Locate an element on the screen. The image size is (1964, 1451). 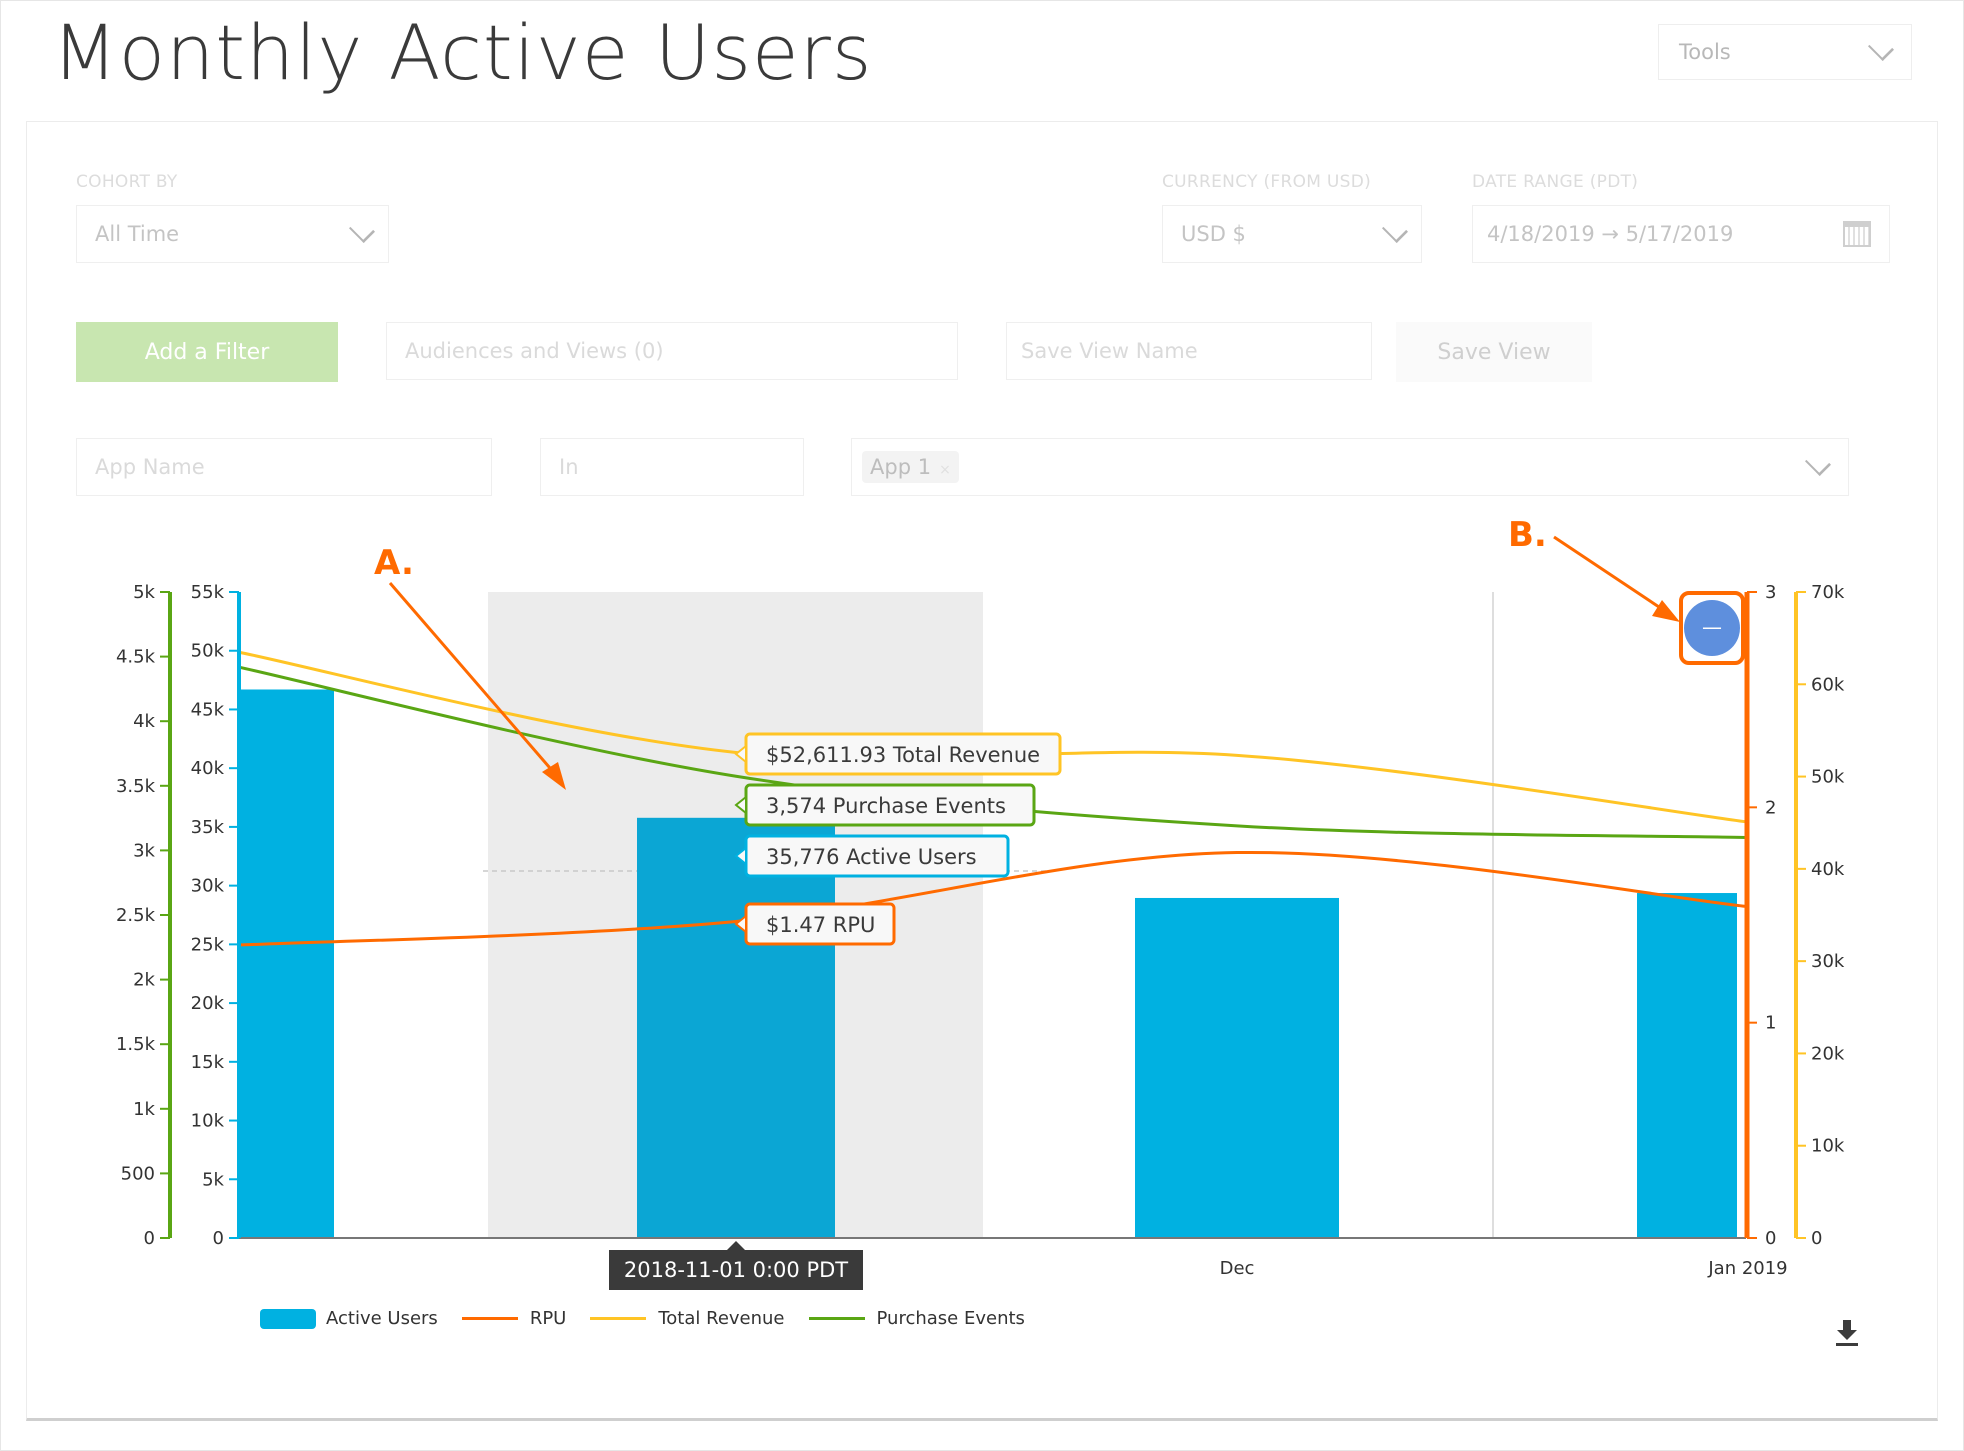
operator-placeholder: In is located at coordinates (569, 467).